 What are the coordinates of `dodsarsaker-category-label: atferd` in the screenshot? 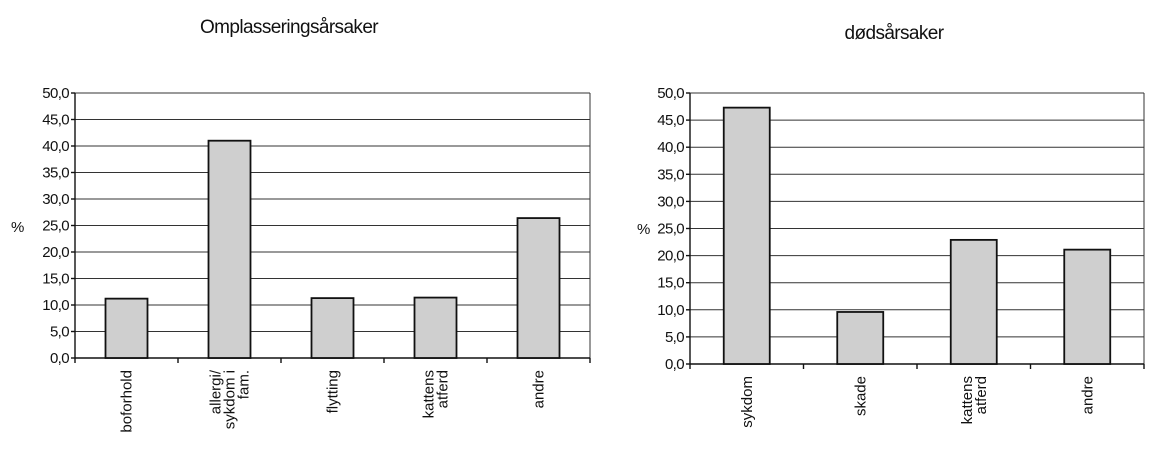 It's located at (981, 395).